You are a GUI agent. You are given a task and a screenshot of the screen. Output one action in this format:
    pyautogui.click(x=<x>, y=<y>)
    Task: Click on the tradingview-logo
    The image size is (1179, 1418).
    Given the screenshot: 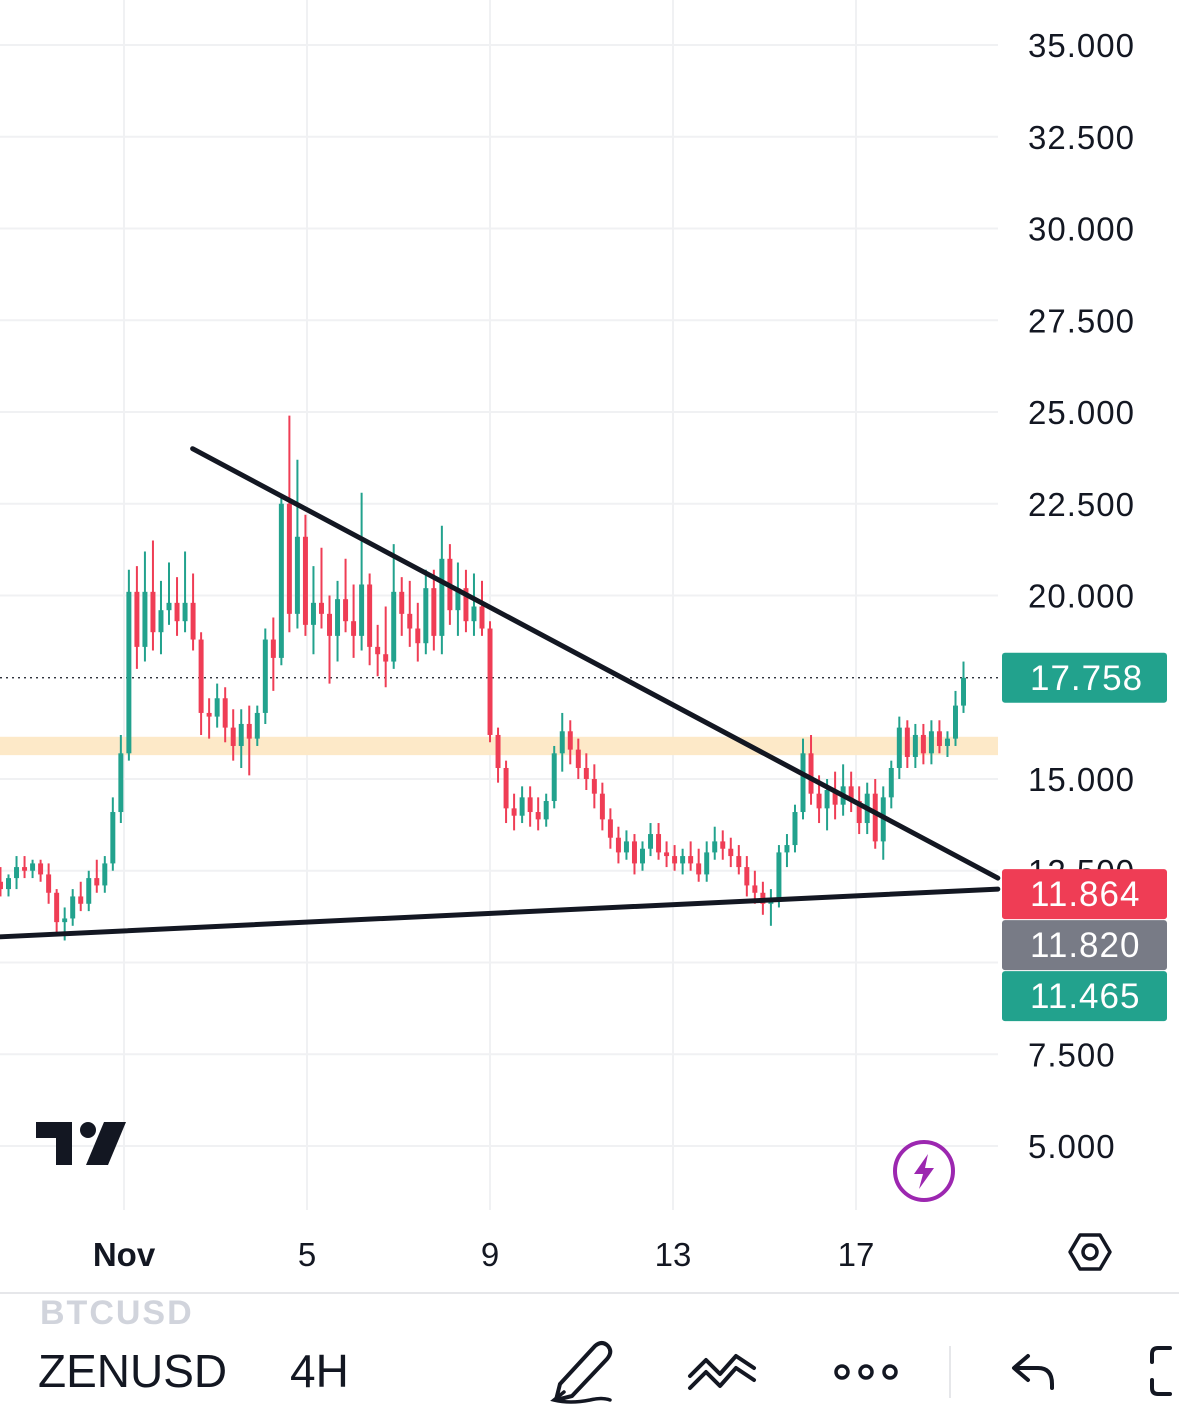 What is the action you would take?
    pyautogui.click(x=81, y=1143)
    